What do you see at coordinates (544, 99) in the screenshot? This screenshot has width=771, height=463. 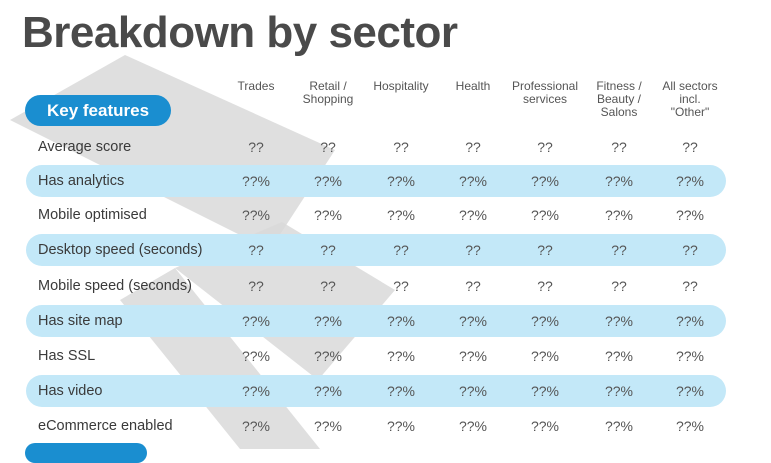 I see `column-header-line: services` at bounding box center [544, 99].